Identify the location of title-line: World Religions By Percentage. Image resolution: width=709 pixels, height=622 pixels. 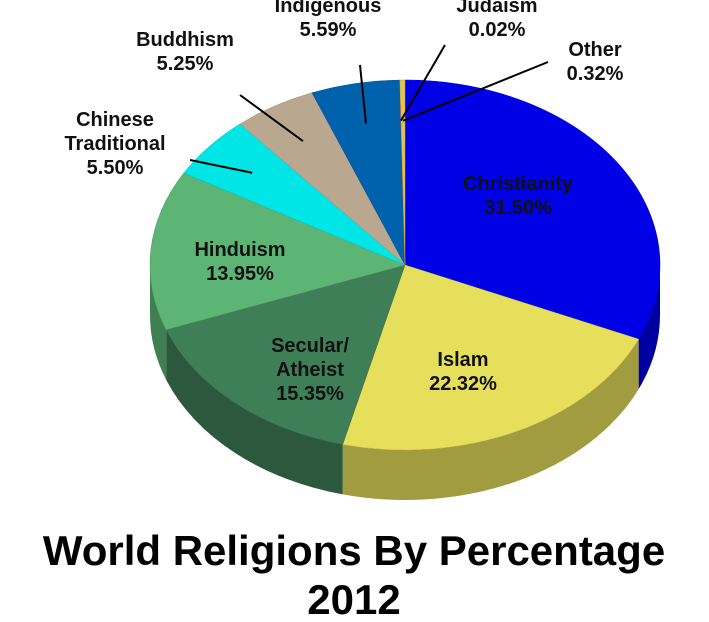
(354, 550).